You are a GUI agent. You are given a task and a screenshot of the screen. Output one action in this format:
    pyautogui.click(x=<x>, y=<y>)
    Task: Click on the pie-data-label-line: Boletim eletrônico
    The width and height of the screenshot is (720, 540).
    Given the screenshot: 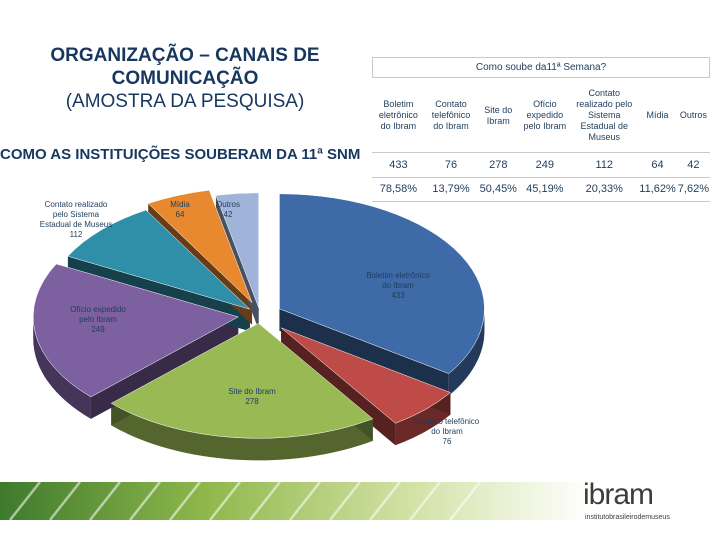 What is the action you would take?
    pyautogui.click(x=398, y=275)
    